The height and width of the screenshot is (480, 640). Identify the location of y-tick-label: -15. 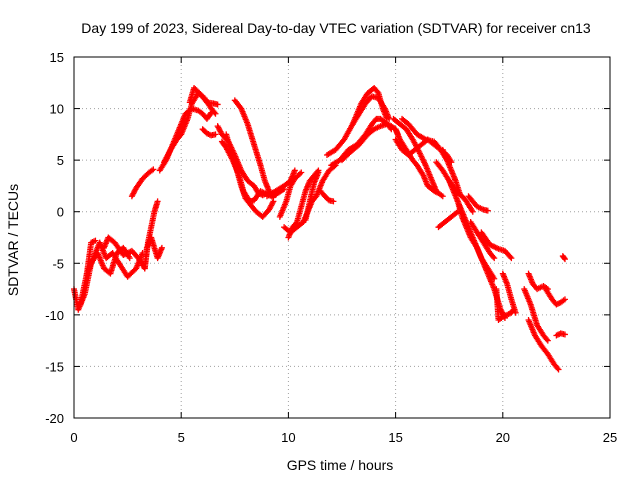
(54, 366).